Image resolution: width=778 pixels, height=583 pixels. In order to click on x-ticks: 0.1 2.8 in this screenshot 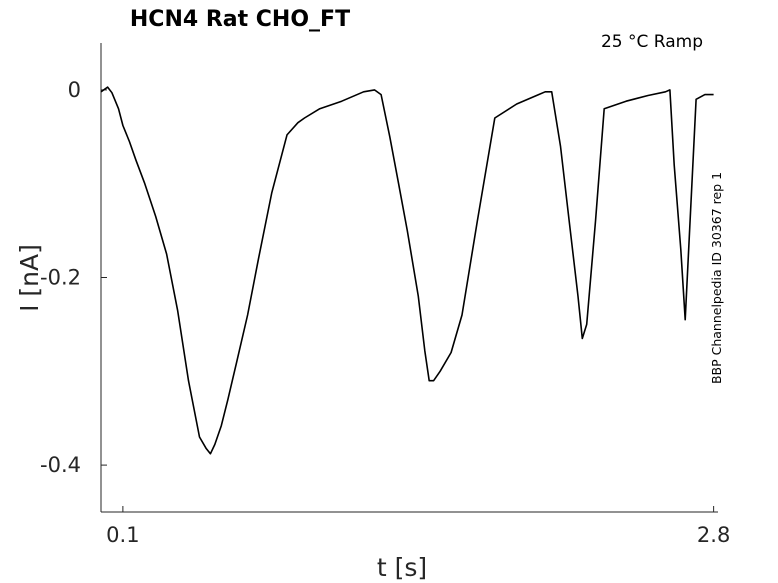, I will do `click(418, 526)`.